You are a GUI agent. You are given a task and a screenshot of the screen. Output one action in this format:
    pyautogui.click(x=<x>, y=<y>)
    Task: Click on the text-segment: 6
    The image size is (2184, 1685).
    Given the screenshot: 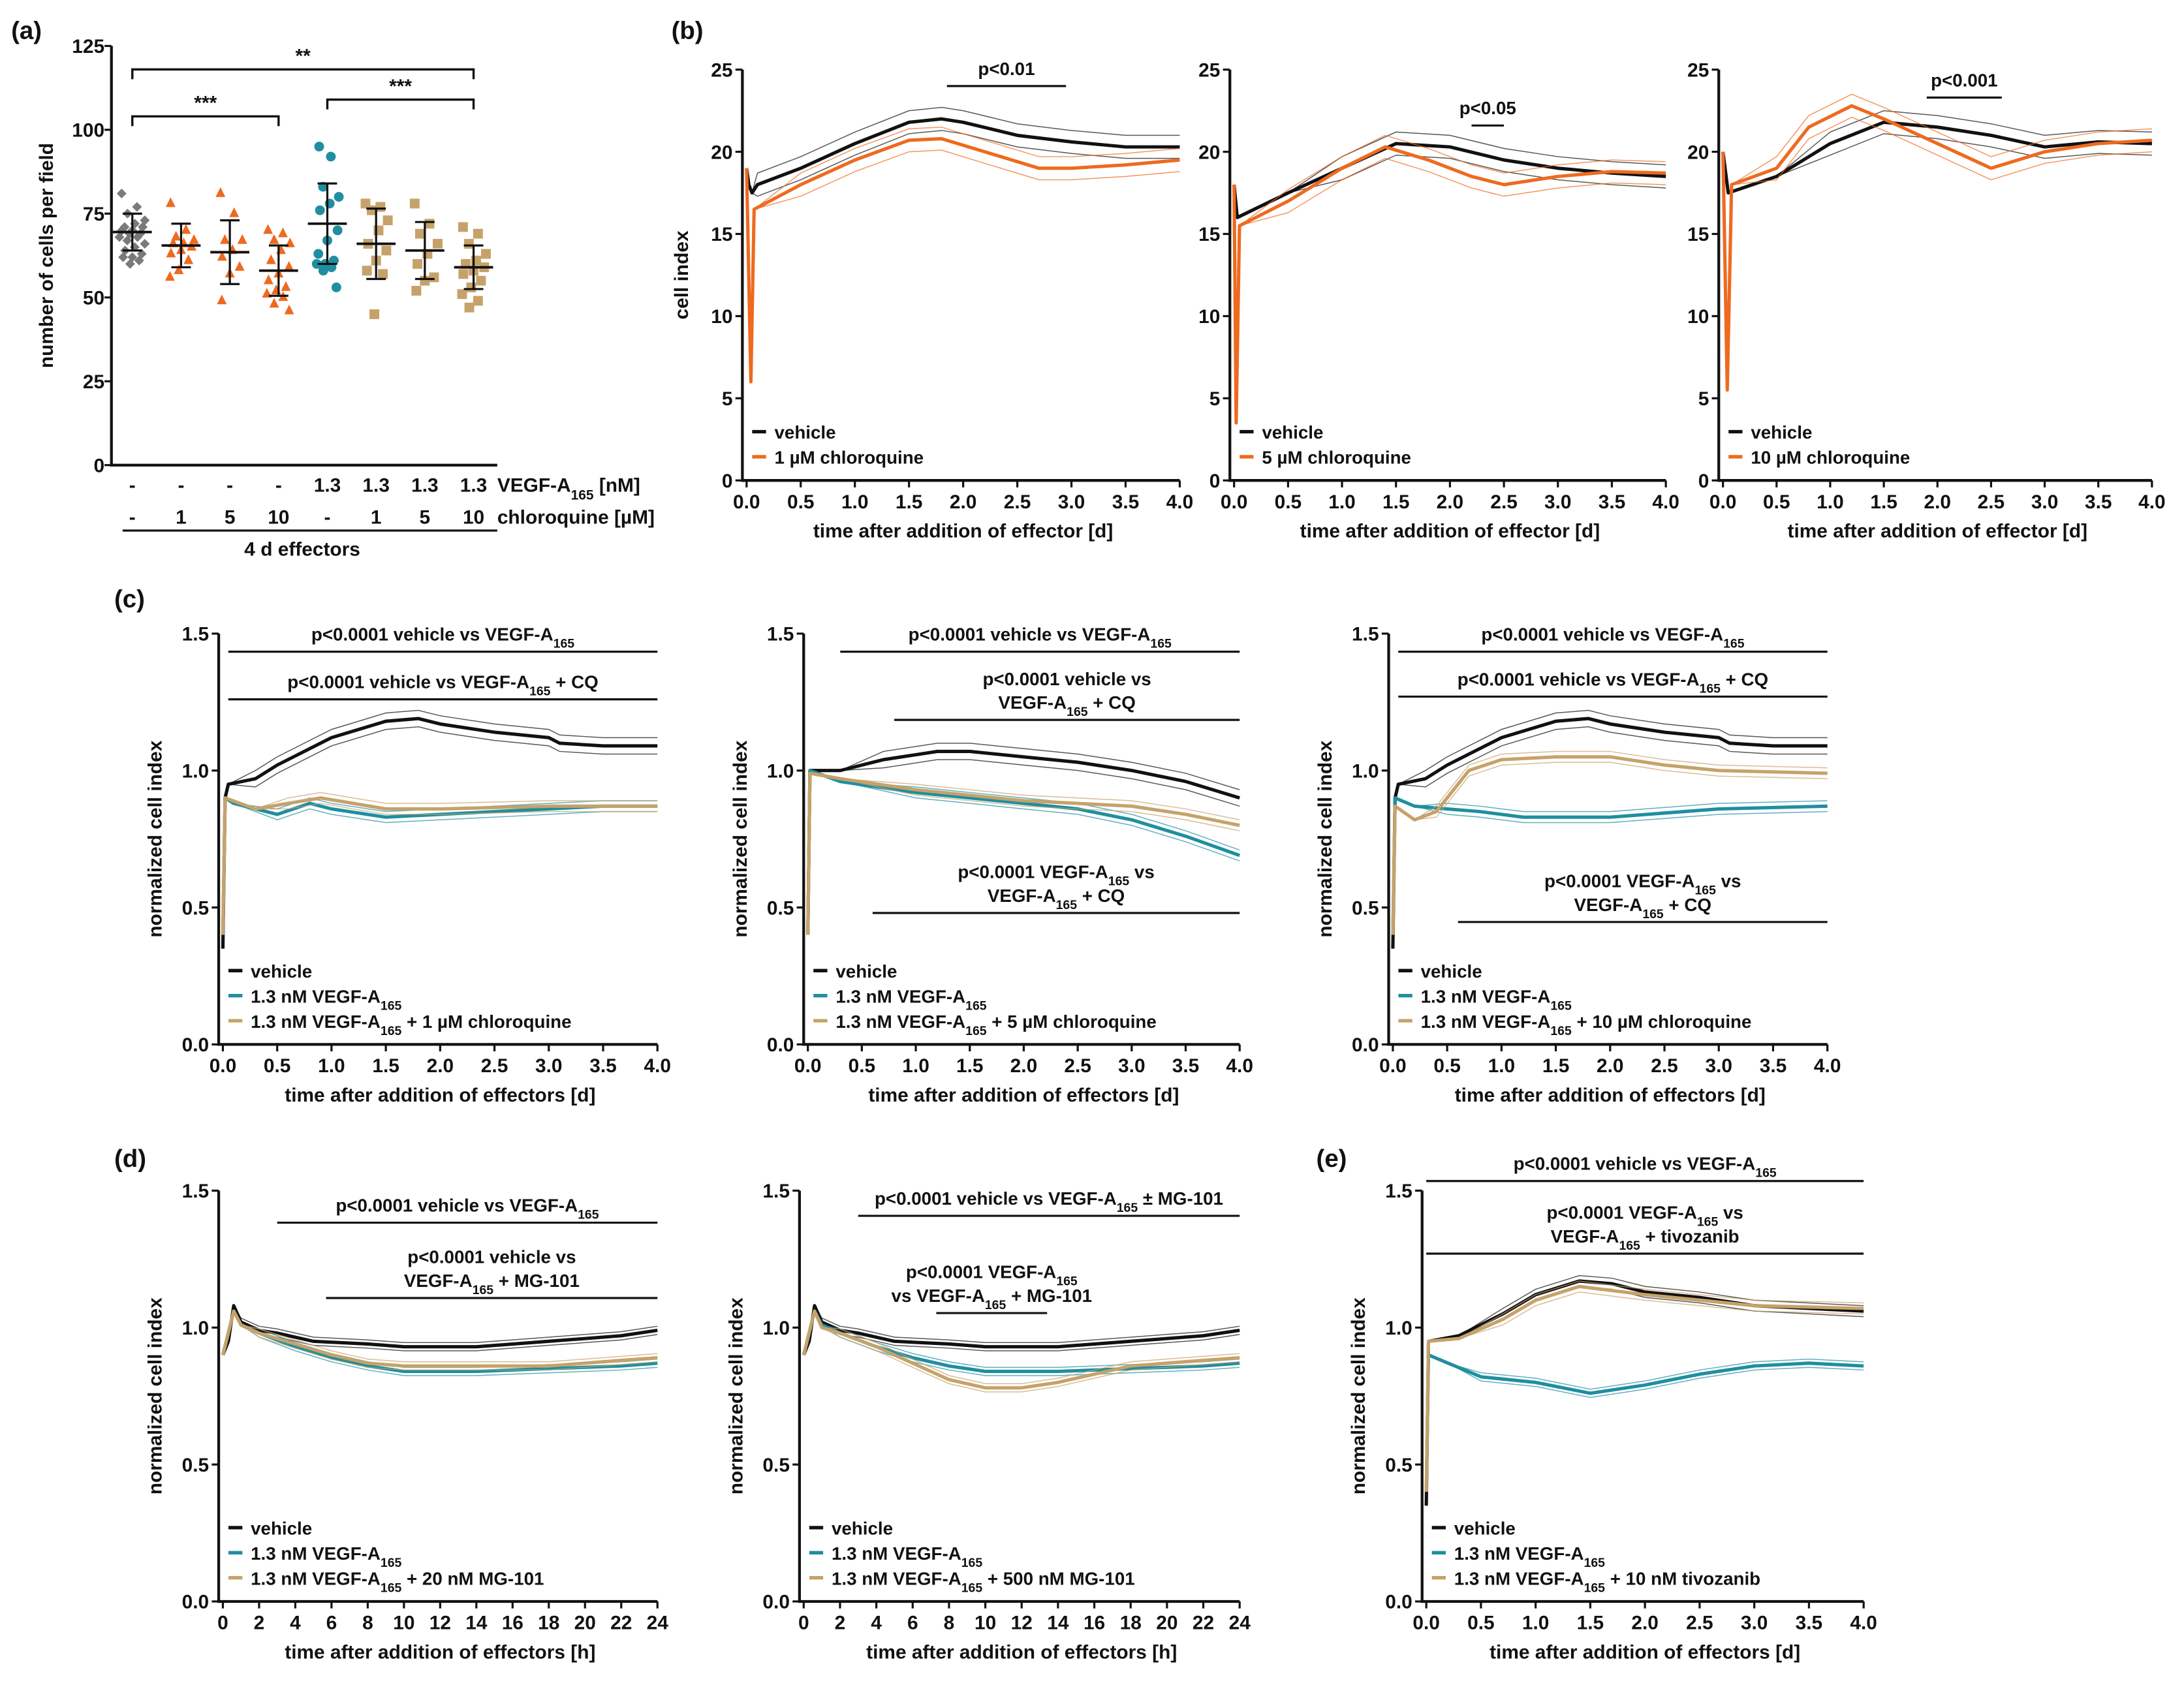 What is the action you would take?
    pyautogui.click(x=913, y=1624)
    